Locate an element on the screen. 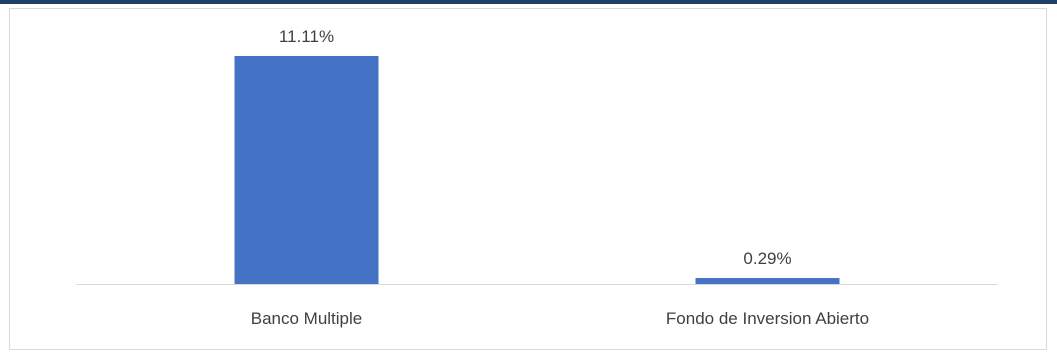 This screenshot has width=1057, height=354. top-rule is located at coordinates (528, 2).